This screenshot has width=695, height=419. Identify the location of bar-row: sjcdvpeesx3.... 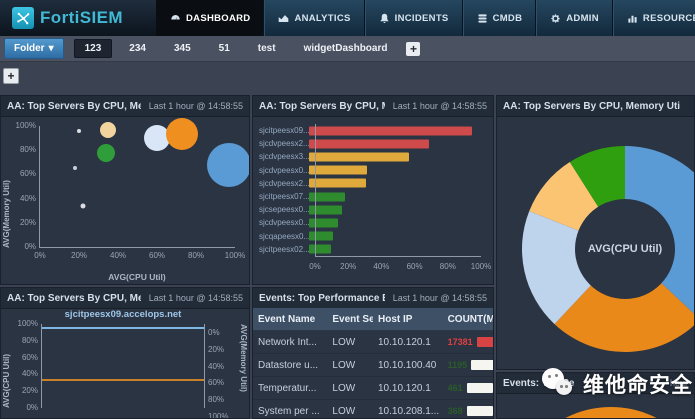
(370, 156).